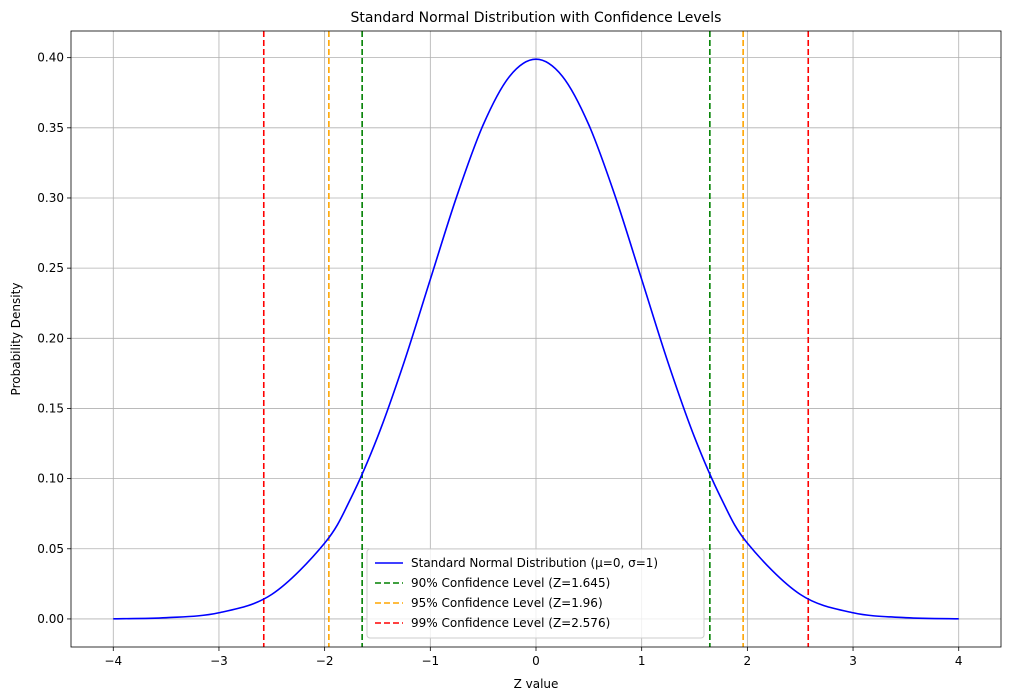 This screenshot has width=1010, height=699. I want to click on y-axis: 0.00 0.05 0.10 0.15 0.20 0.25 0.30 0.35 0.40, so click(54, 338).